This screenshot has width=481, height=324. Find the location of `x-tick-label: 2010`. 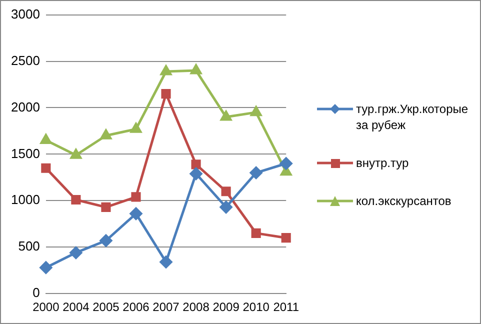

x-tick-label: 2010 is located at coordinates (256, 307).